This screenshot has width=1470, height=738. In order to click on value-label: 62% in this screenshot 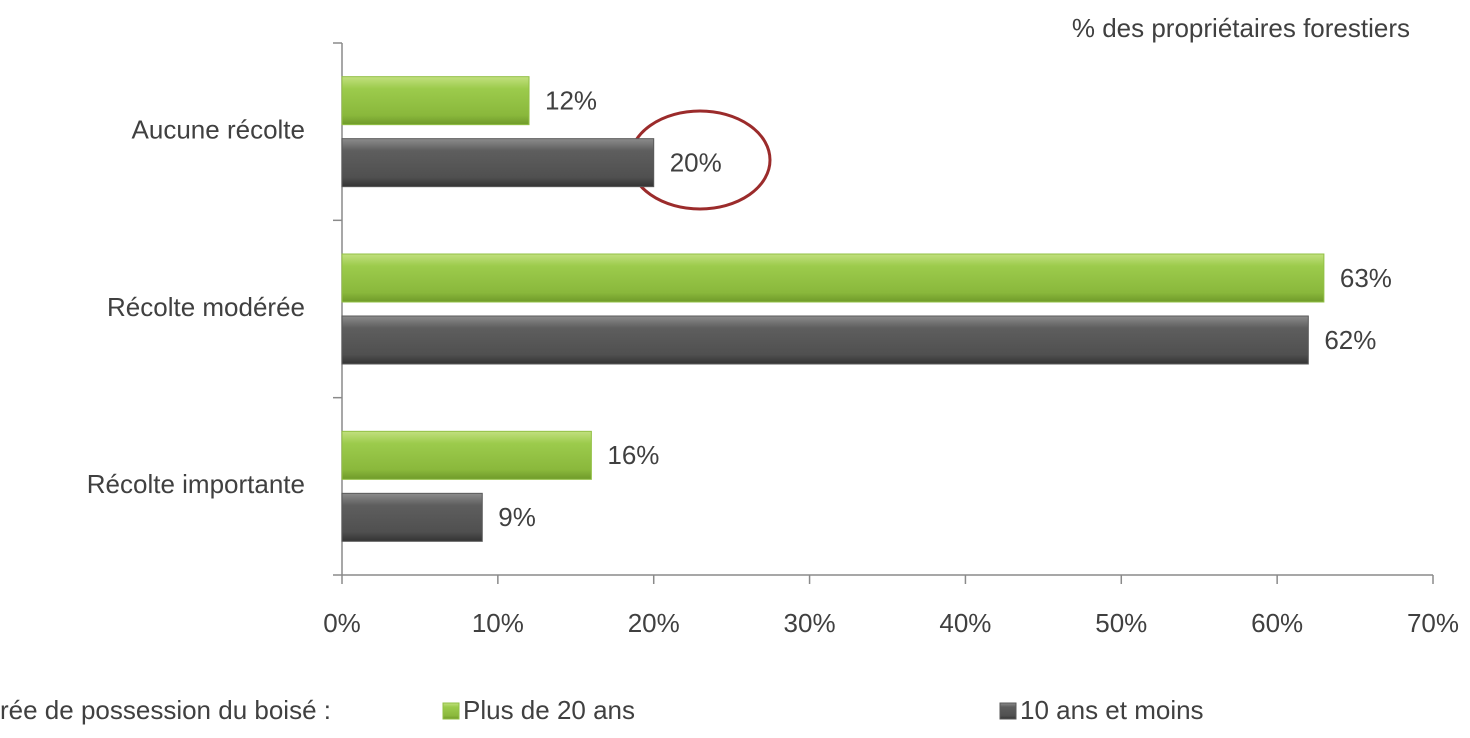, I will do `click(1350, 340)`.